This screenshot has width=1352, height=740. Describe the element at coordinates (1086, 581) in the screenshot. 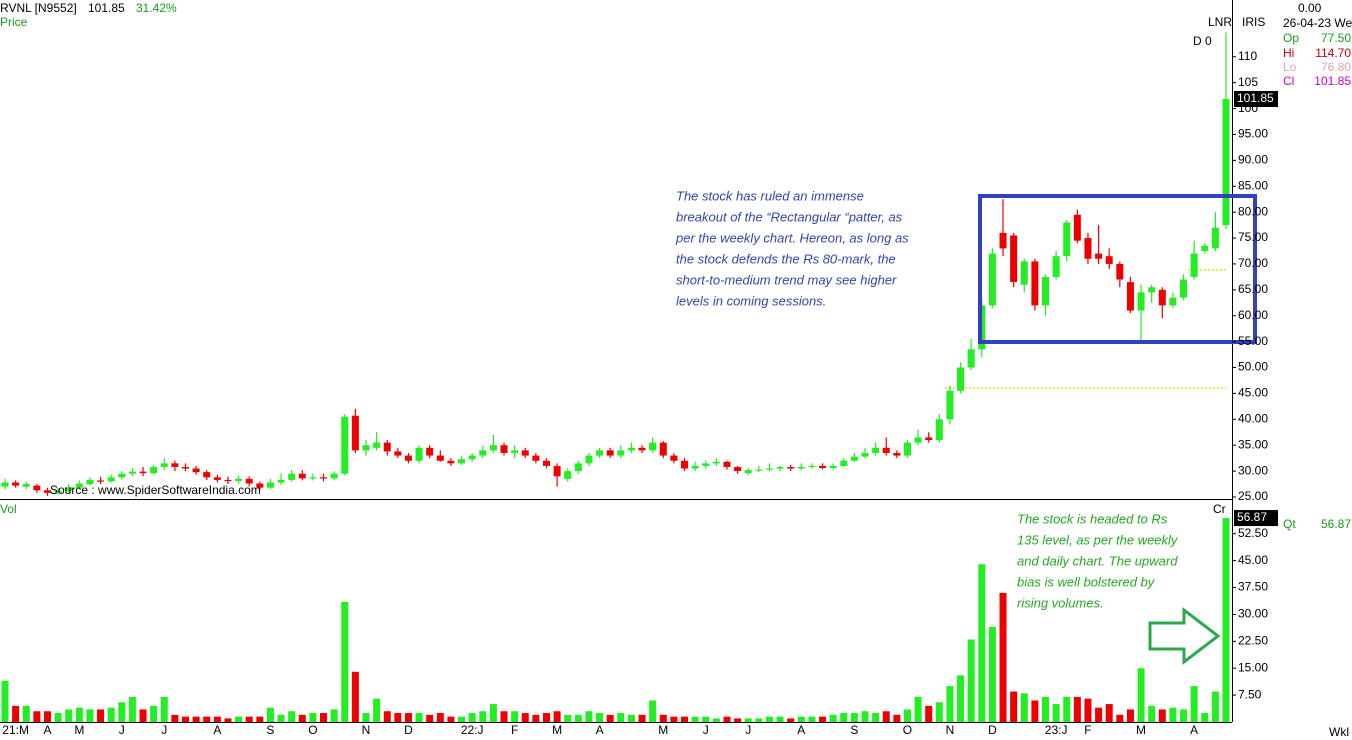

I see `annotation: bias is well bolstered by` at that location.